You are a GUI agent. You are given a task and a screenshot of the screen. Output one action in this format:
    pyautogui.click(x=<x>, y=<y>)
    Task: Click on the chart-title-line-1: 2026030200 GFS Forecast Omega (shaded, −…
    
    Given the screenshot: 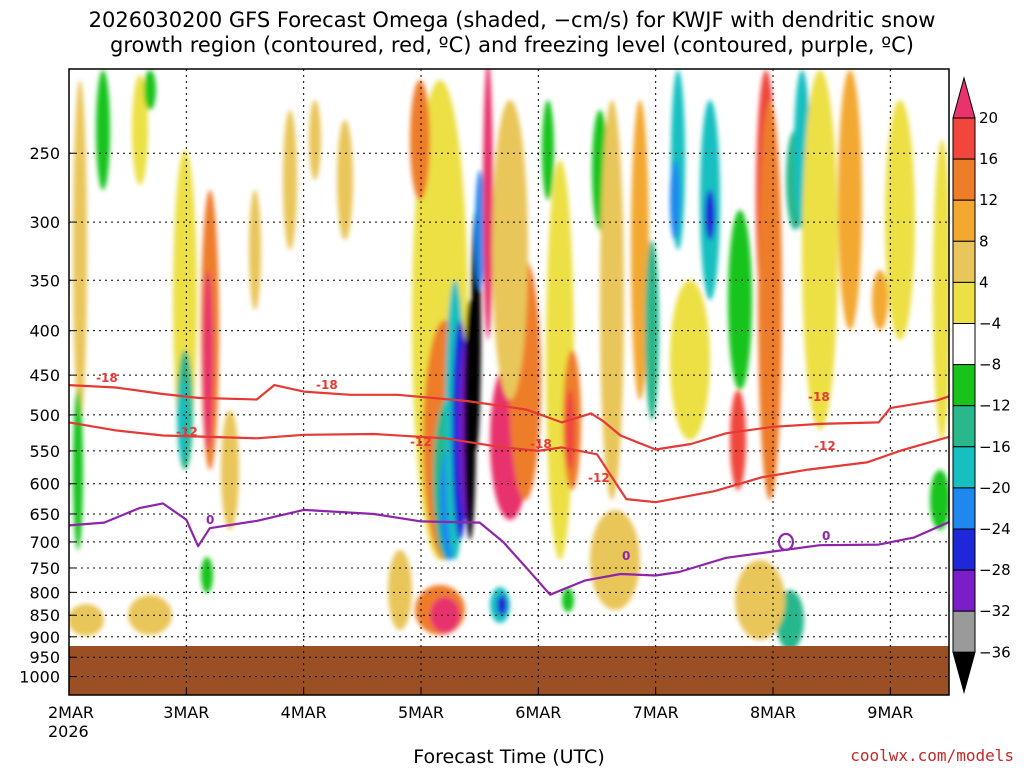 What is the action you would take?
    pyautogui.click(x=512, y=20)
    